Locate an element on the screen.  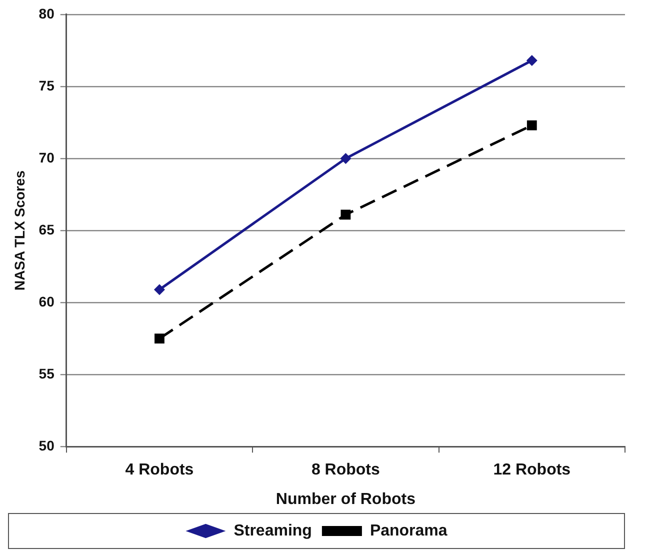
y-tick-label: 70 is located at coordinates (46, 157).